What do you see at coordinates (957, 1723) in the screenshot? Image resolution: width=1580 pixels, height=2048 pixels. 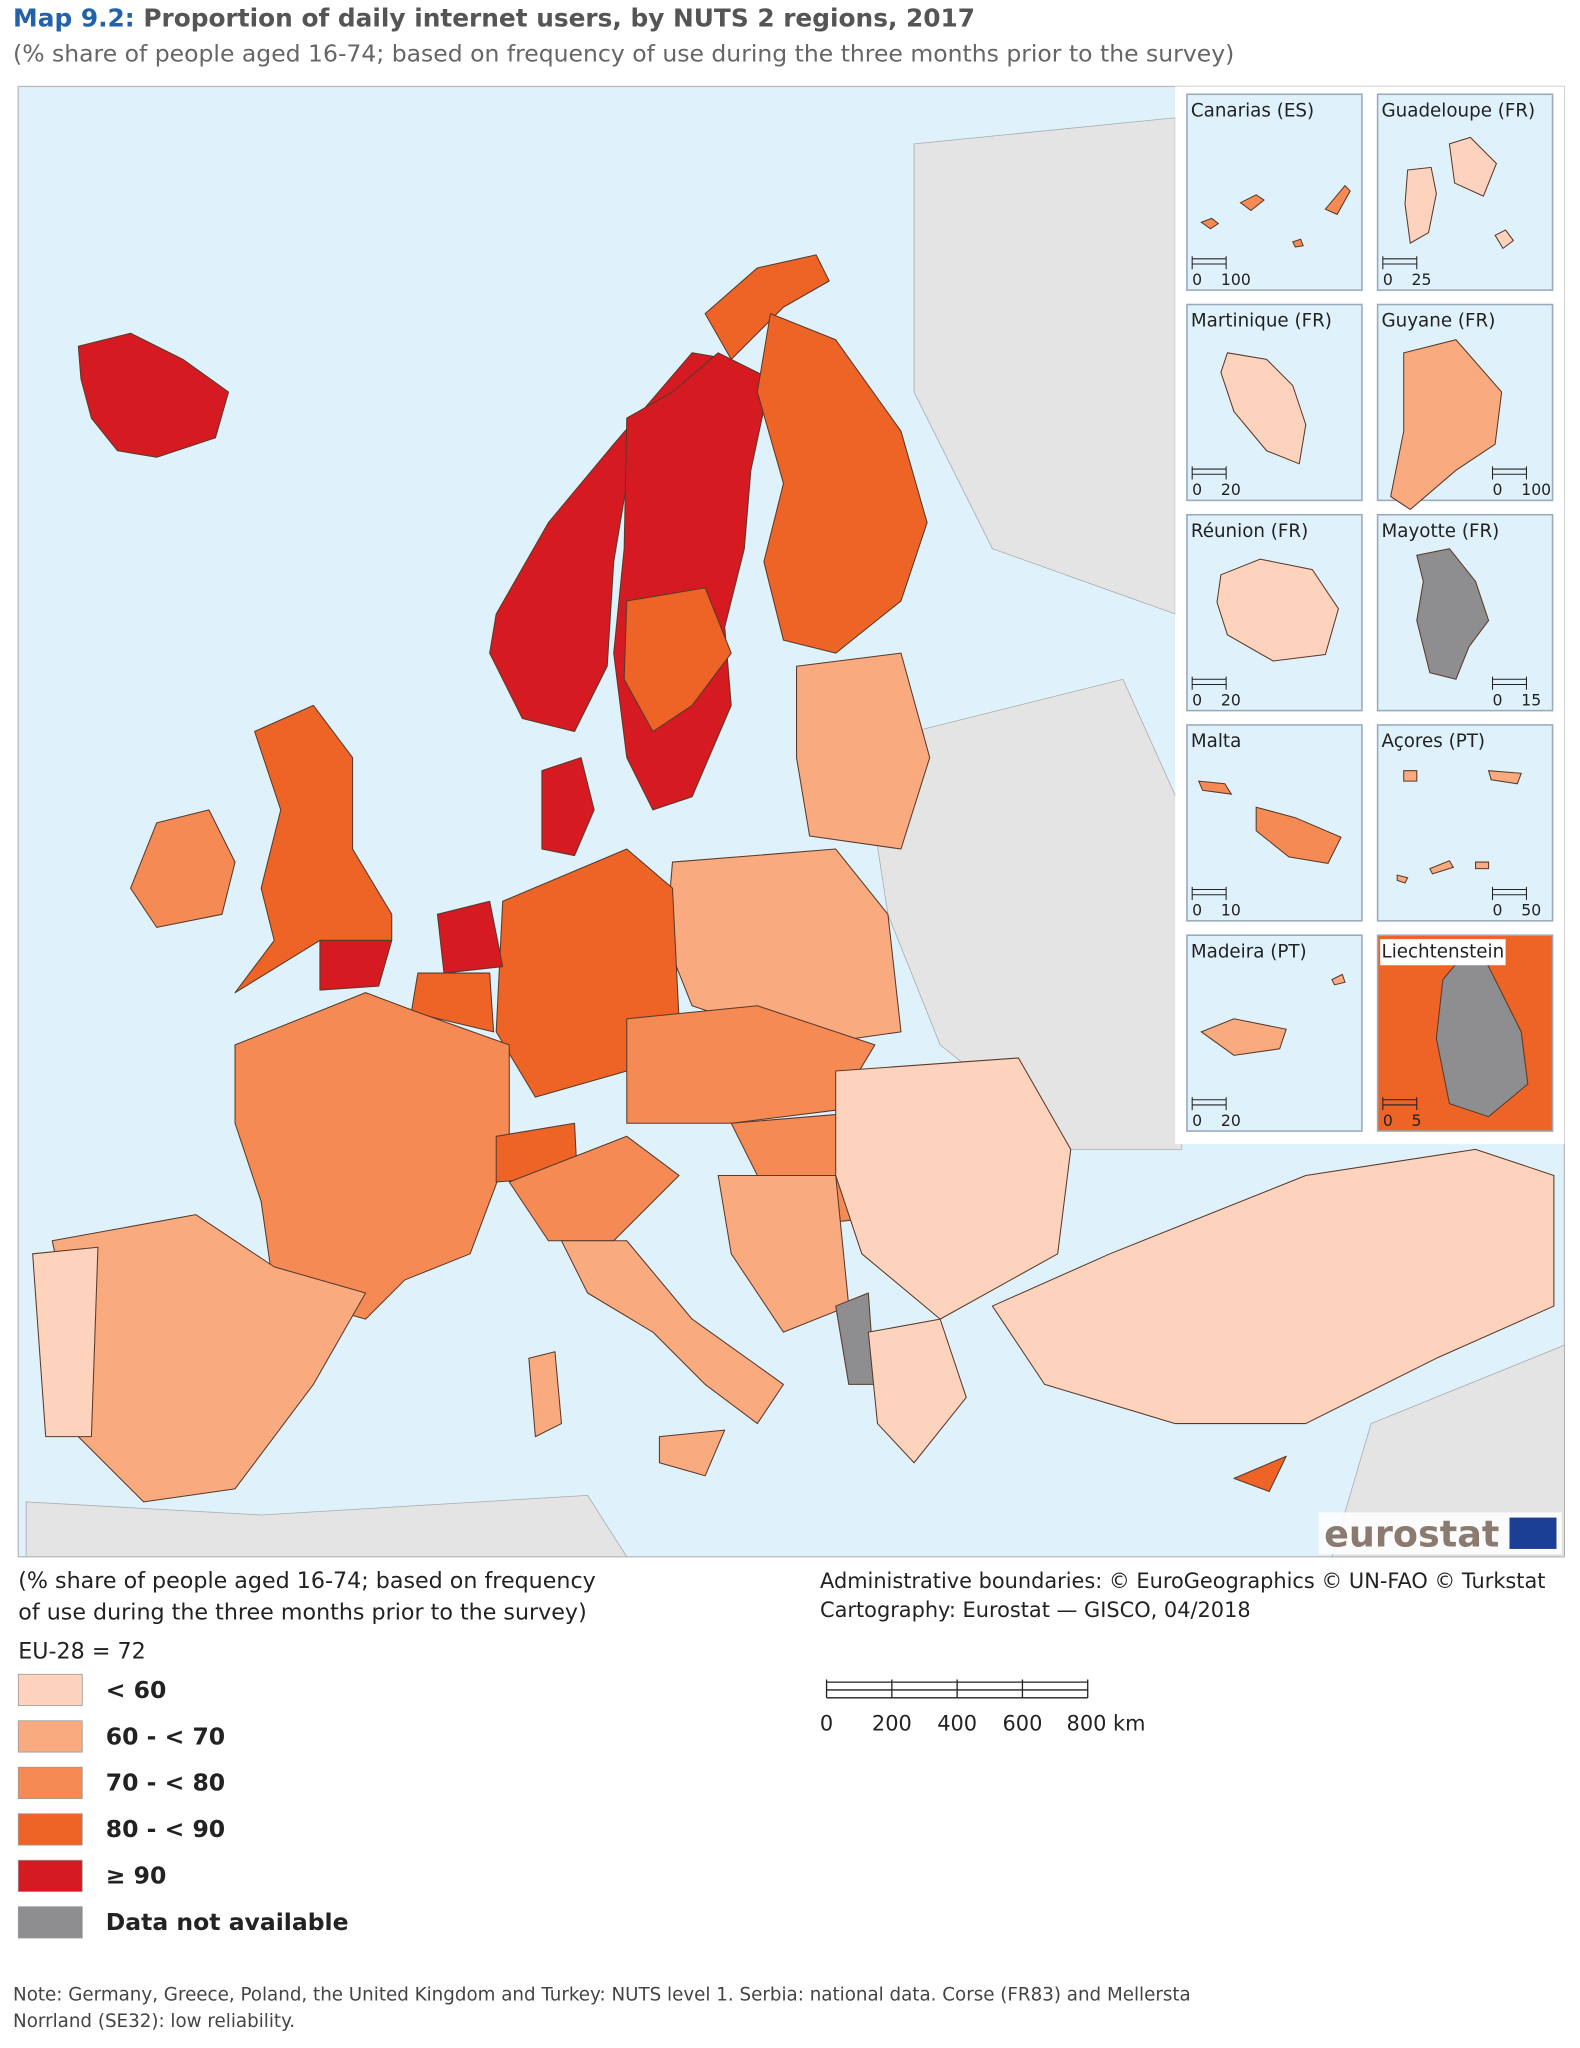 I see `scale-label: 400` at bounding box center [957, 1723].